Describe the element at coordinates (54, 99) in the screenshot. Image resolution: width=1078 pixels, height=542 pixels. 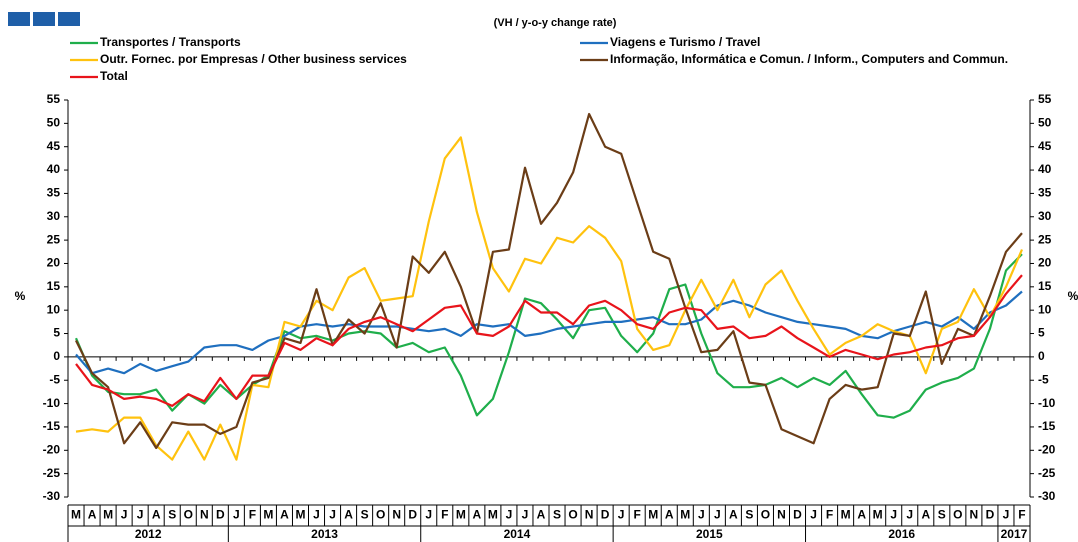
I see `y-tick-label: 55` at that location.